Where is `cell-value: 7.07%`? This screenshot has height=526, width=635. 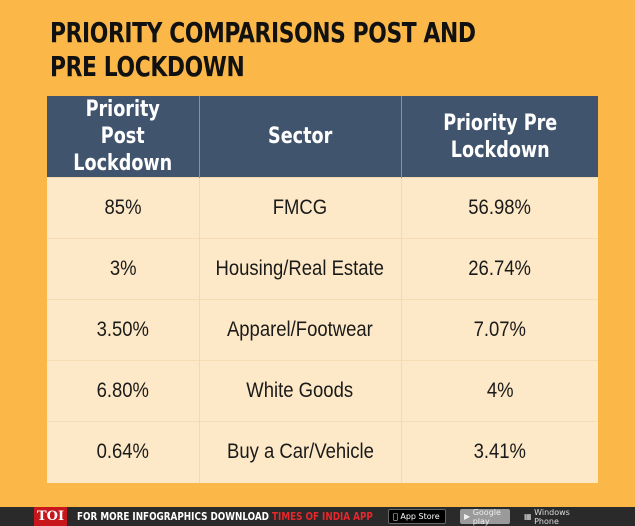
cell-value: 7.07% is located at coordinates (499, 329).